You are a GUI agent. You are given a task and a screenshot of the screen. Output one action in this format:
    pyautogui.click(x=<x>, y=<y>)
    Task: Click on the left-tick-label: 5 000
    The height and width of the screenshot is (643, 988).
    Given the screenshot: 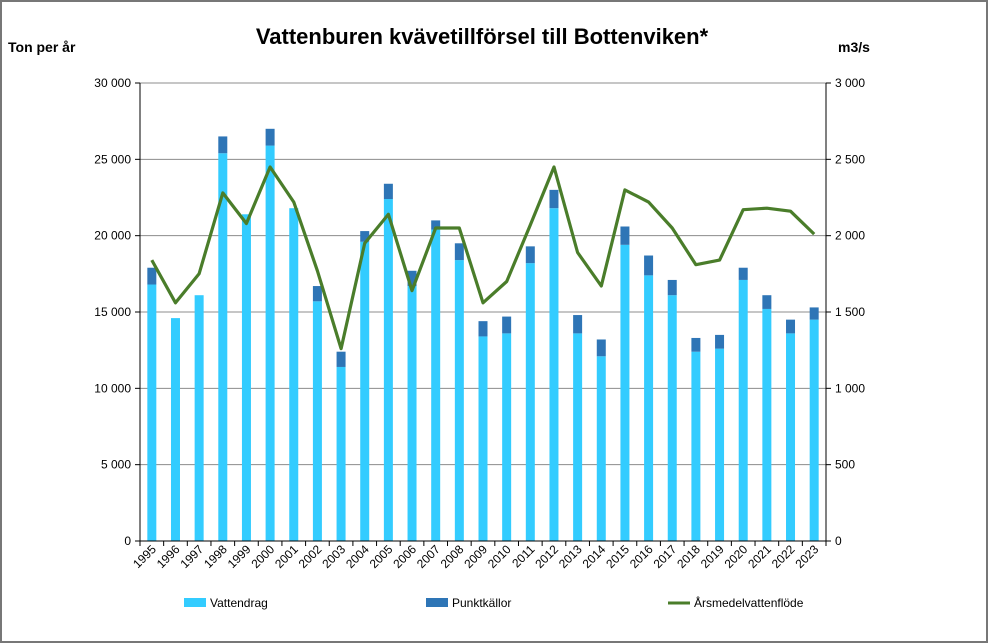 What is the action you would take?
    pyautogui.click(x=116, y=465)
    